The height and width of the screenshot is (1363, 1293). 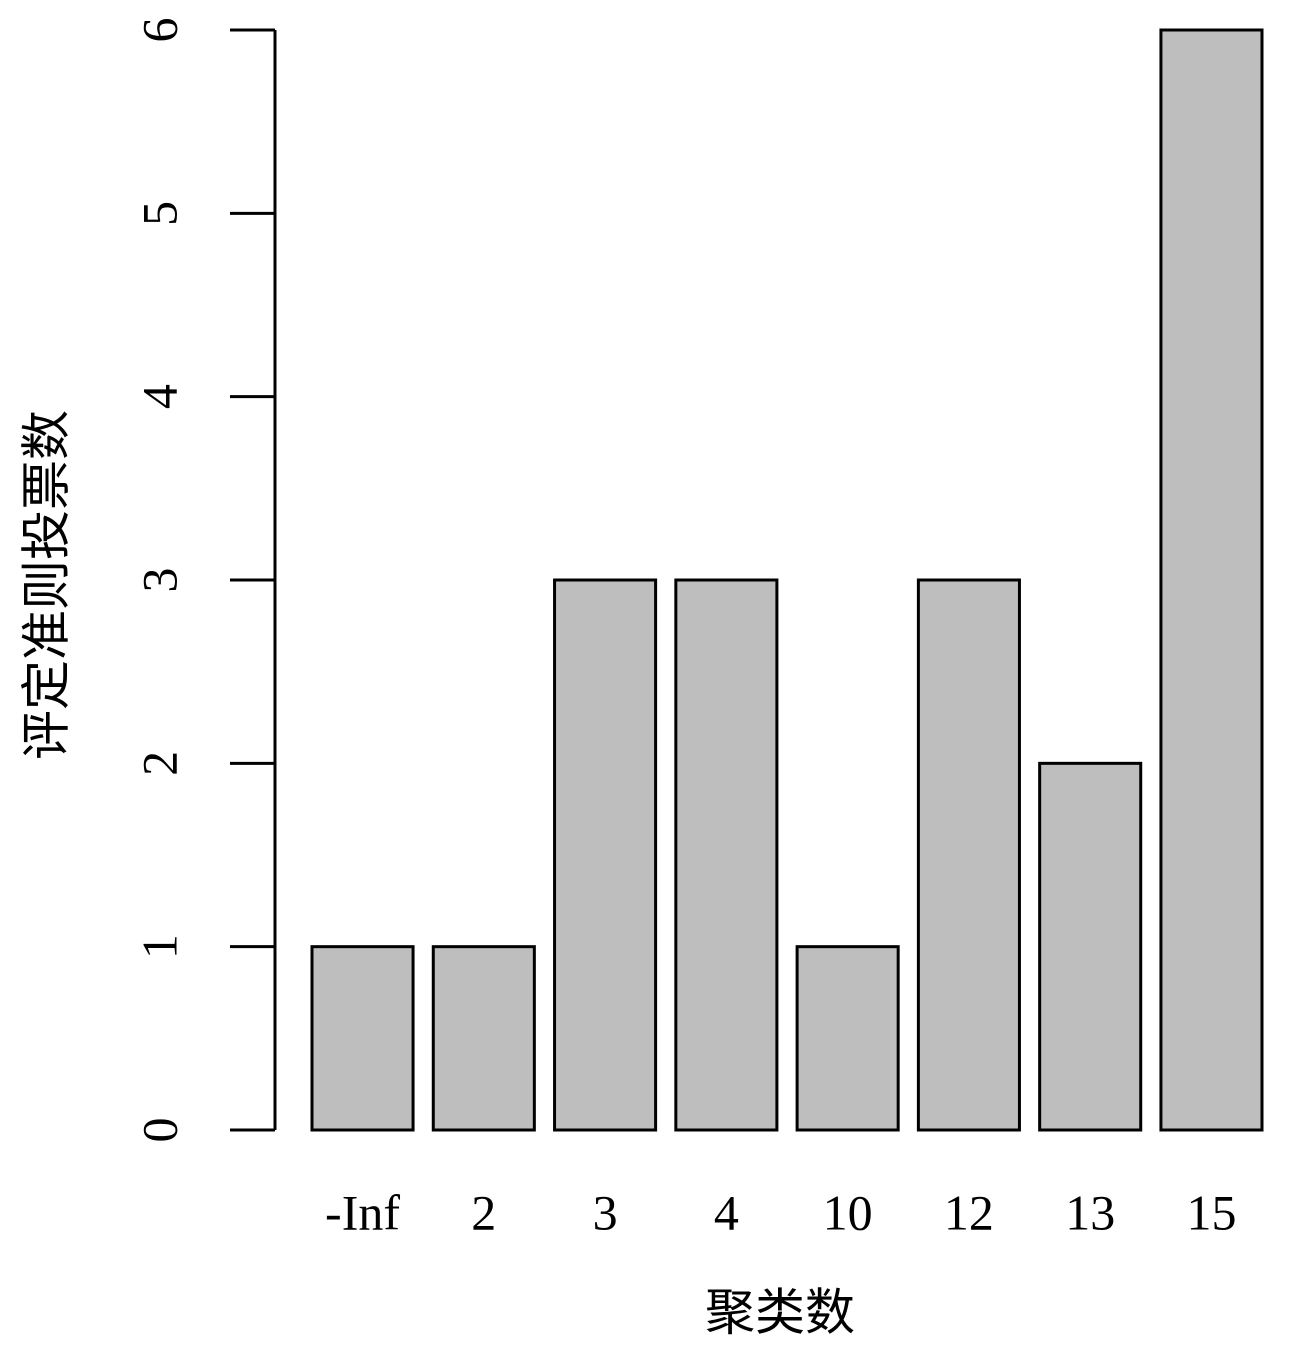 I want to click on y-tick-label: 2, so click(x=159, y=763).